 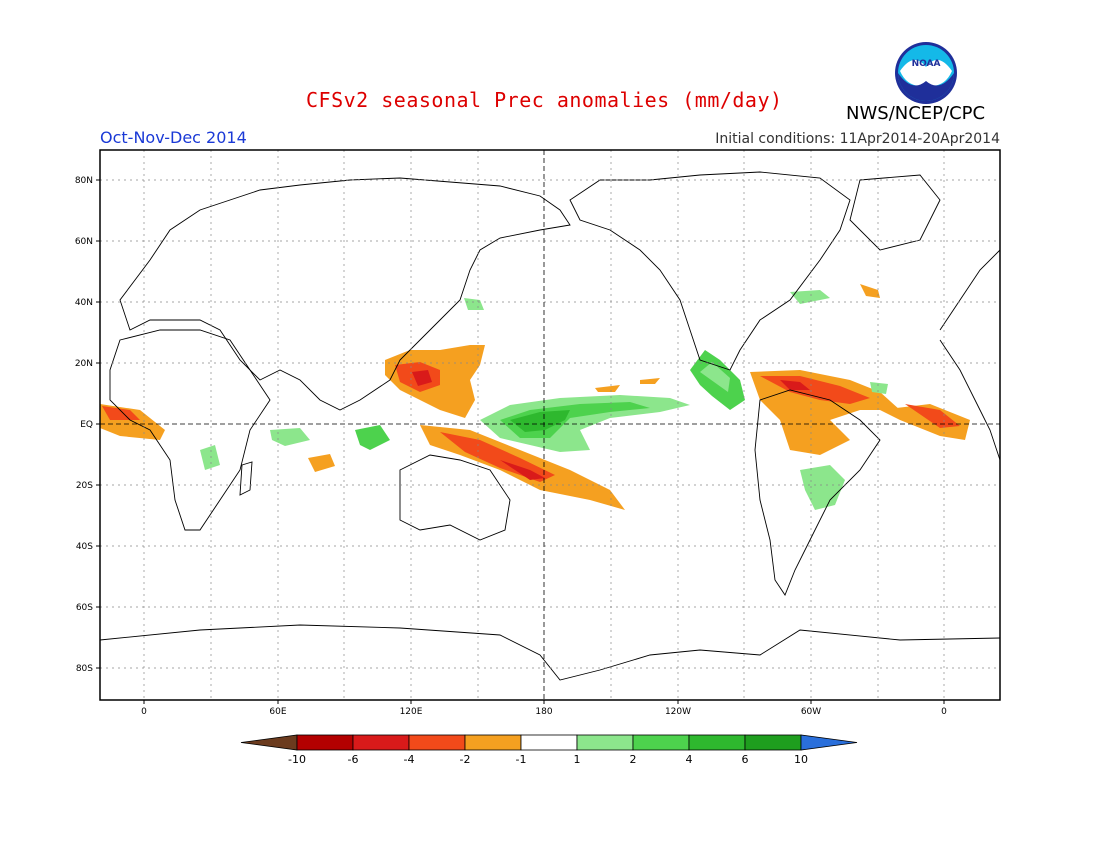 I want to click on lat-label: 20N, so click(x=84, y=364).